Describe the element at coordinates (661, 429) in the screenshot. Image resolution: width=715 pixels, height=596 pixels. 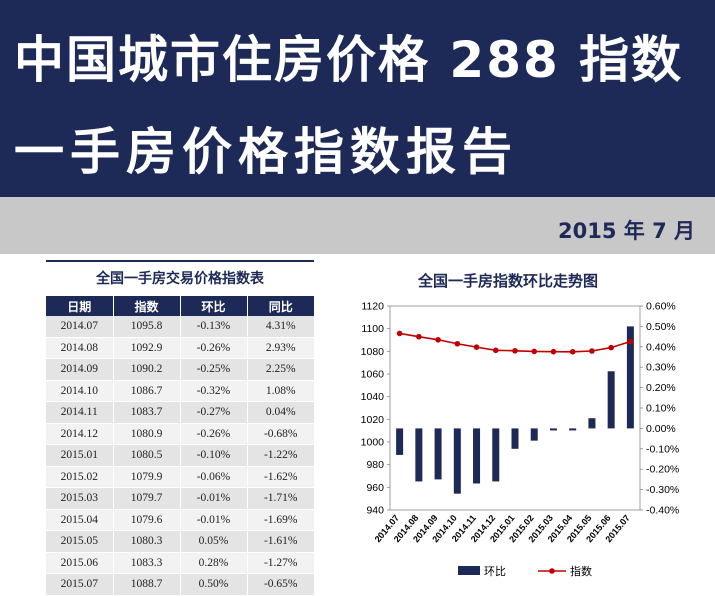
I see `right-axis-tick-label: 0.00%` at that location.